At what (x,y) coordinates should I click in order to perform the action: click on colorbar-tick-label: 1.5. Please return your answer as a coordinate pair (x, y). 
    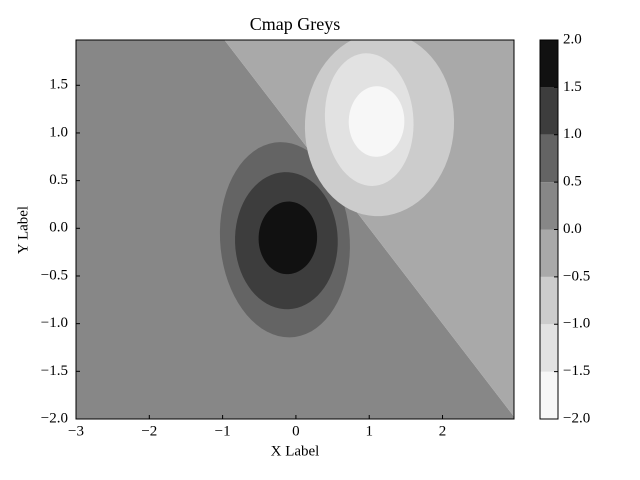
    Looking at the image, I should click on (572, 87).